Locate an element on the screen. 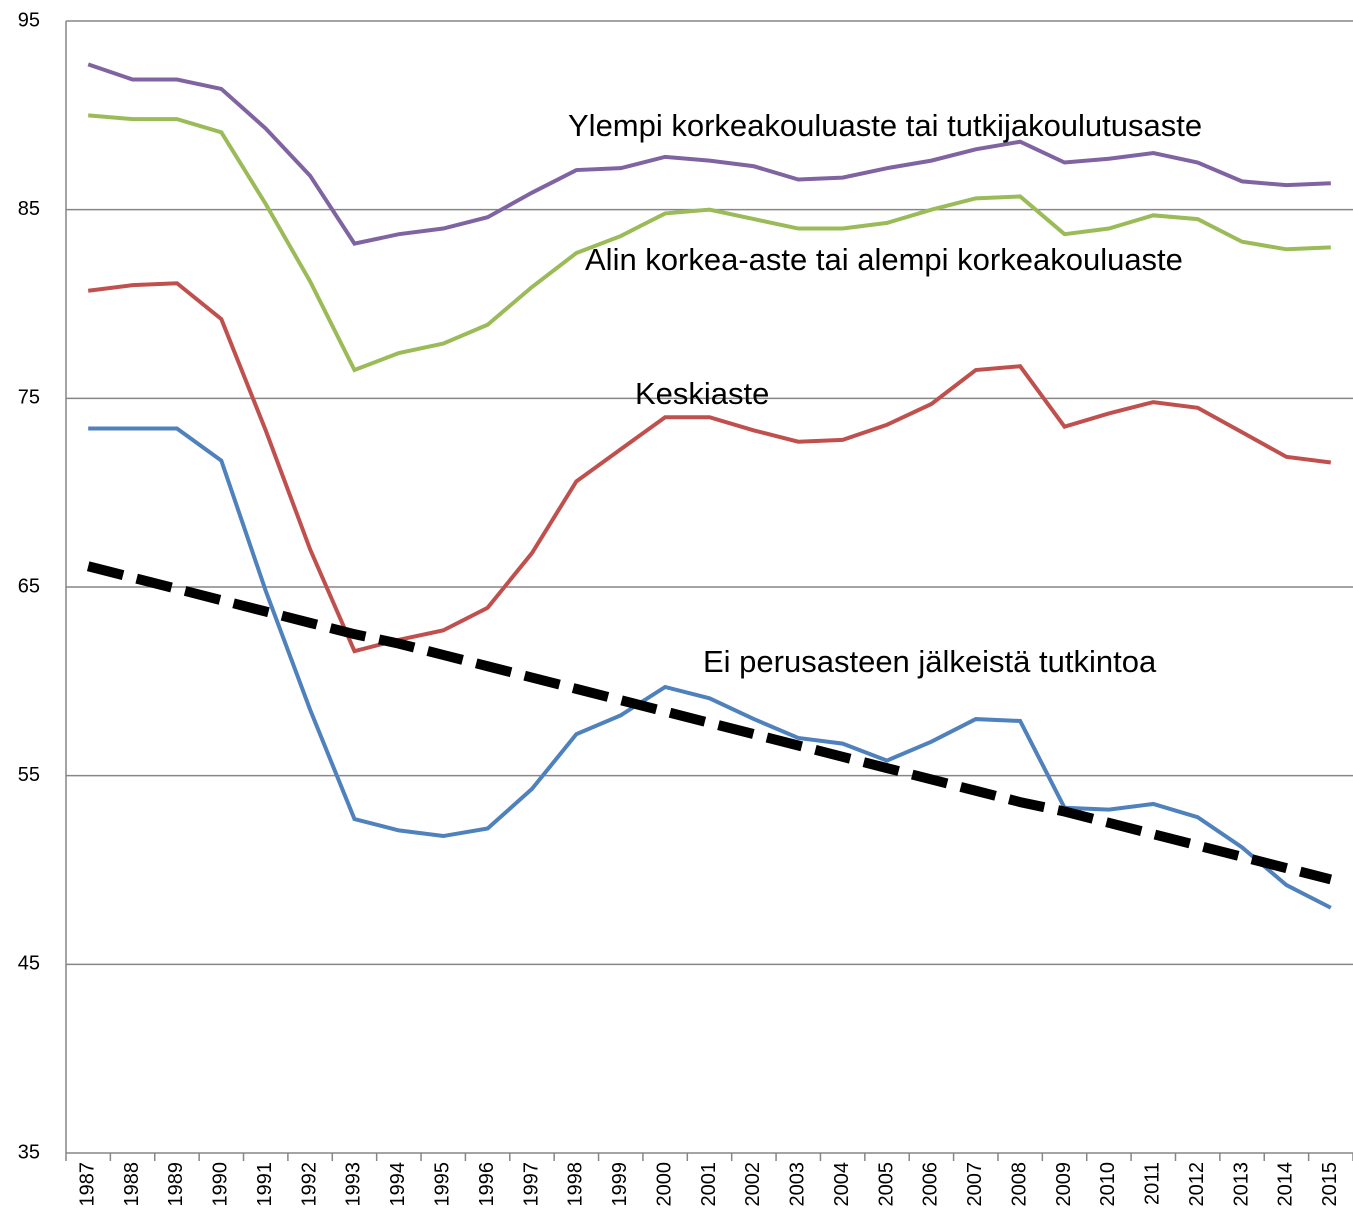 This screenshot has width=1353, height=1225. x-tick-label: 2006 is located at coordinates (931, 1184).